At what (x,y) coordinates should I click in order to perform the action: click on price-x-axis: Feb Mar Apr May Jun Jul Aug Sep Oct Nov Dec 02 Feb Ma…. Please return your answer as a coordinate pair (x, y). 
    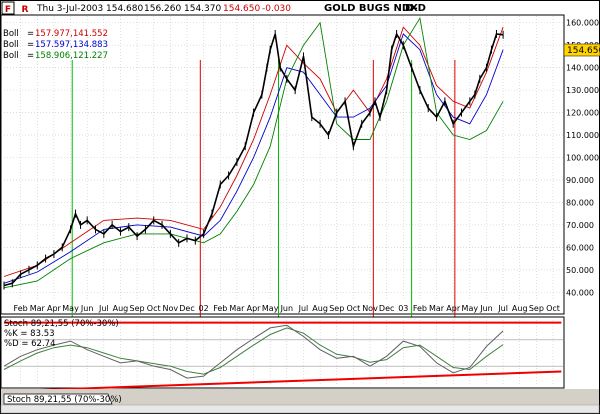
    Looking at the image, I should click on (287, 308).